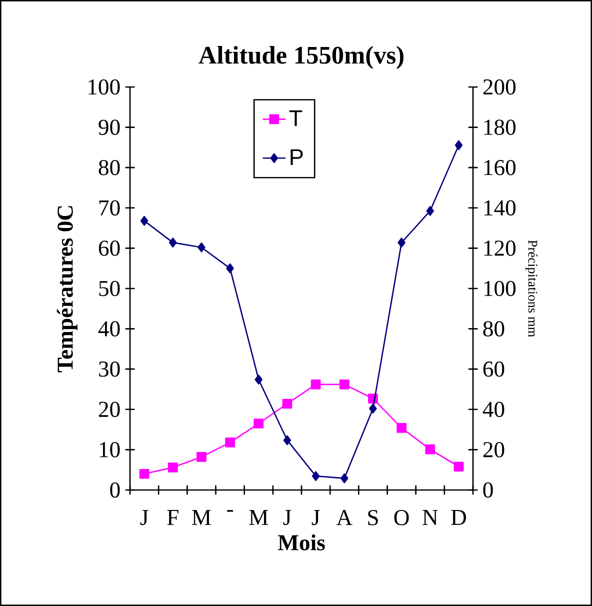 This screenshot has width=592, height=606. Describe the element at coordinates (109, 208) in the screenshot. I see `y-tick-label: 70` at that location.